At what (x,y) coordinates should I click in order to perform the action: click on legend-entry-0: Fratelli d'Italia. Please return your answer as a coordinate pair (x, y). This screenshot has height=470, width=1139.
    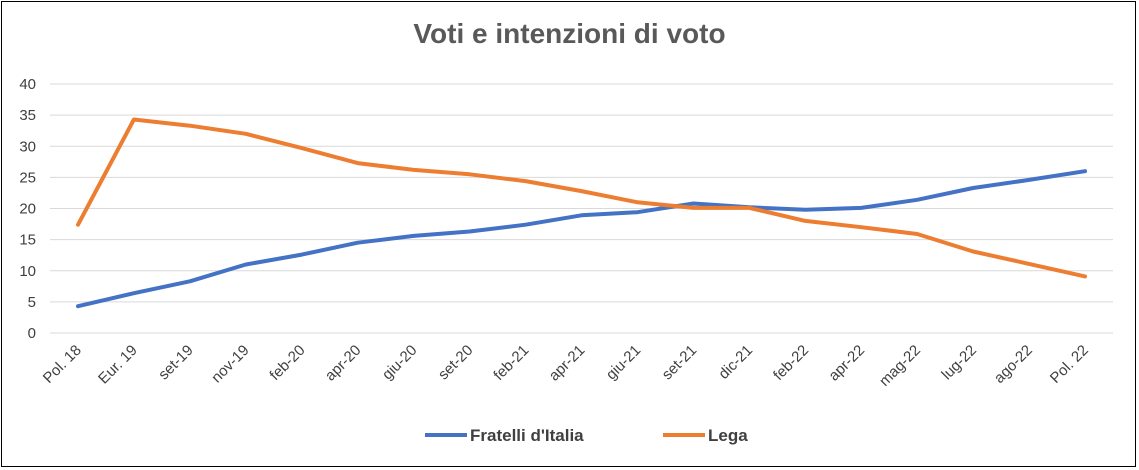
    Looking at the image, I should click on (504, 435).